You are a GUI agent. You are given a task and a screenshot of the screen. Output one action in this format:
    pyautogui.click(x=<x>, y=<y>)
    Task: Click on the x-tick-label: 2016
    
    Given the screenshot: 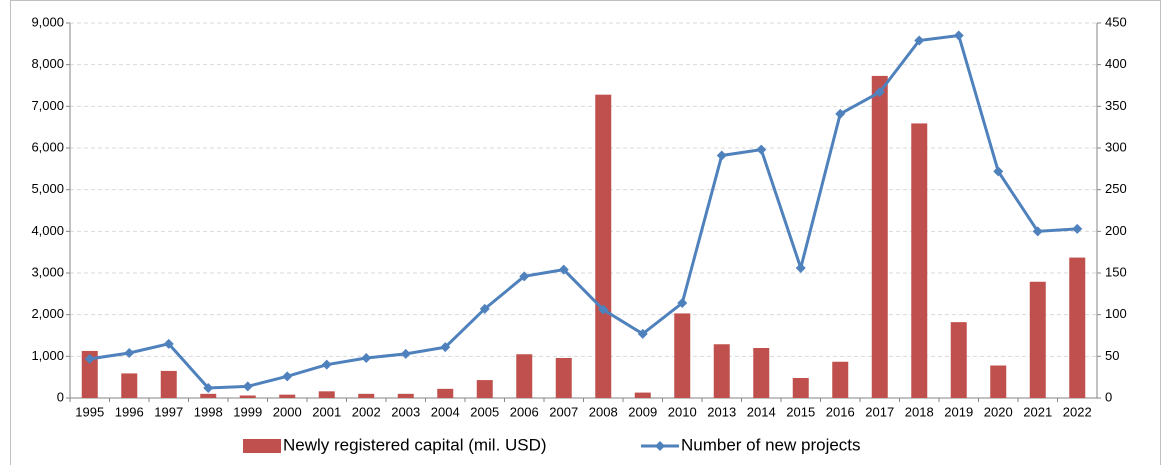 What is the action you would take?
    pyautogui.click(x=840, y=411)
    